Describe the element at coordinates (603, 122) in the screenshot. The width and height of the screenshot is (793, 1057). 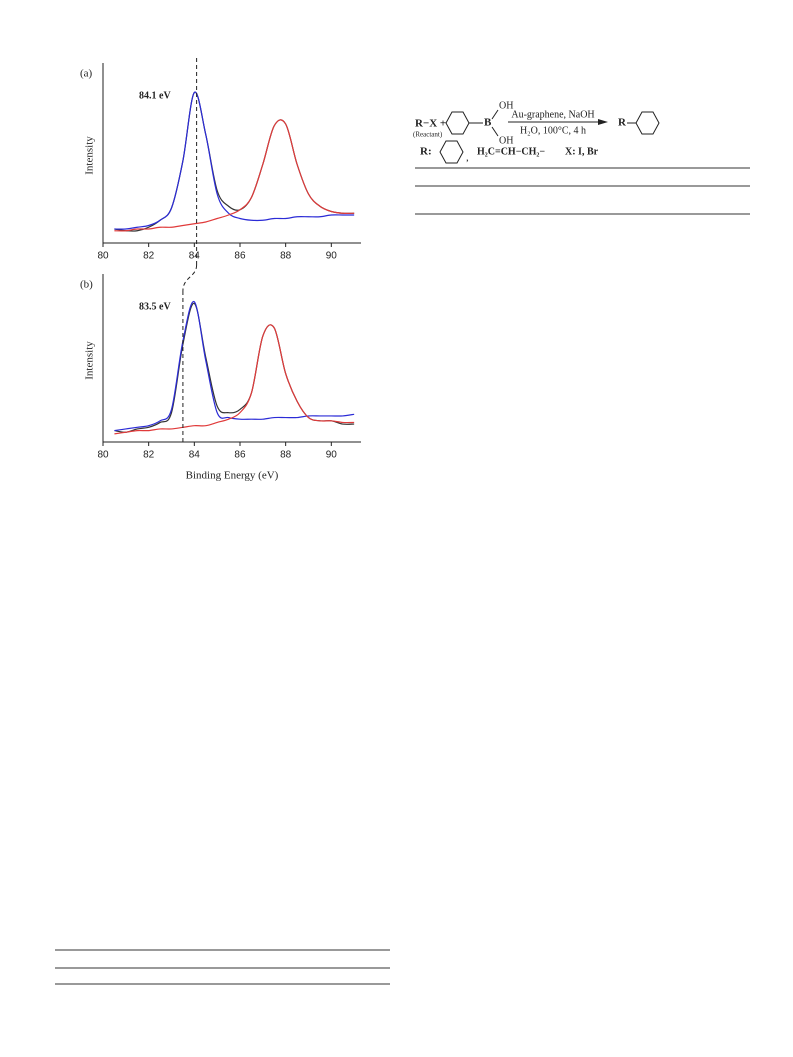
I see `arrow-head` at that location.